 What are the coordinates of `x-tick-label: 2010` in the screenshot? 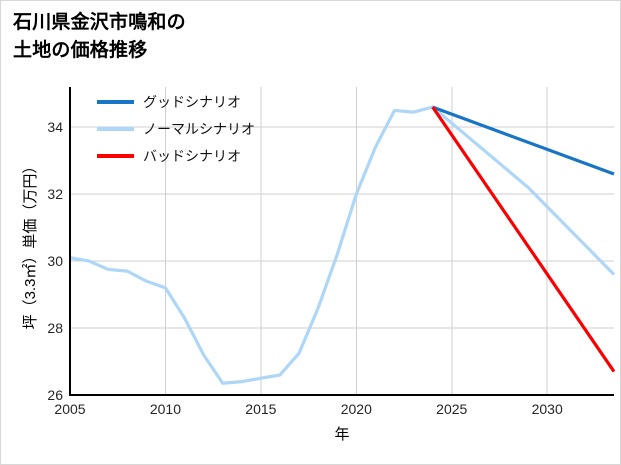 It's located at (165, 409).